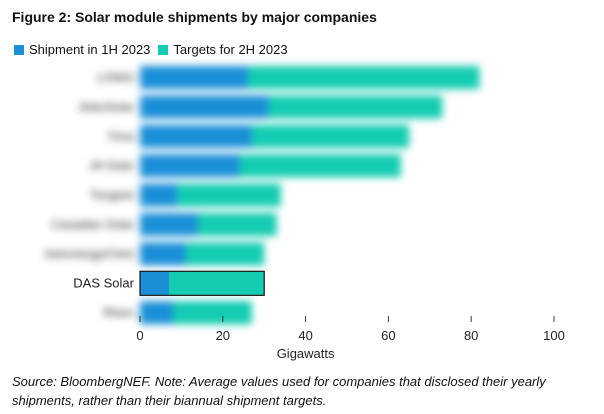 The height and width of the screenshot is (414, 604). What do you see at coordinates (350, 338) in the screenshot?
I see `x-axis: 0 20 40 60 80 100 Gigawatts` at bounding box center [350, 338].